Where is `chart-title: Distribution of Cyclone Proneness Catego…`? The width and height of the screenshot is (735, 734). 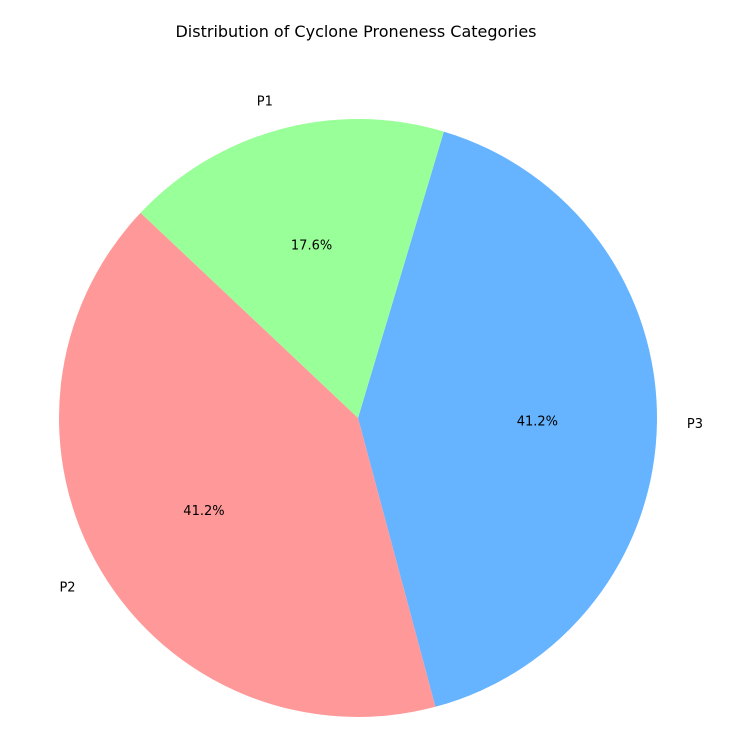 chart-title: Distribution of Cyclone Proneness Catego… is located at coordinates (355, 31).